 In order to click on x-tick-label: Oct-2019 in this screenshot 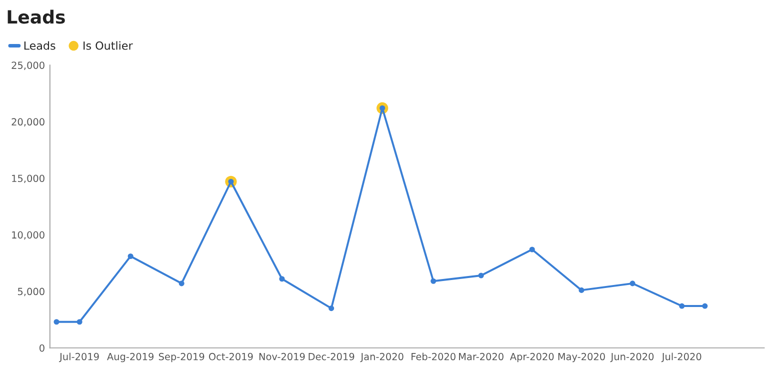, I will do `click(230, 356)`.